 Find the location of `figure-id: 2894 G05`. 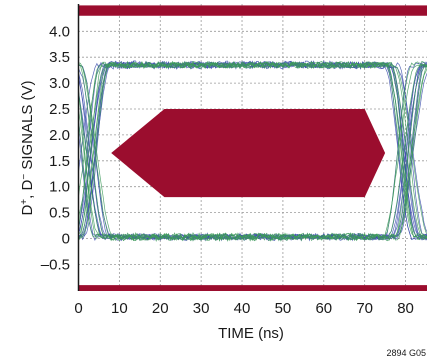

figure-id: 2894 G05 is located at coordinates (406, 353).